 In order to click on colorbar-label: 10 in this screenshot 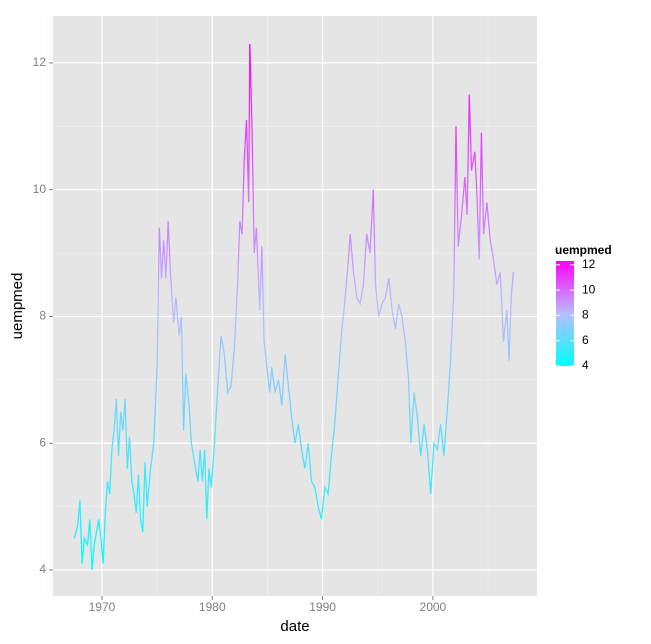, I will do `click(589, 289)`.